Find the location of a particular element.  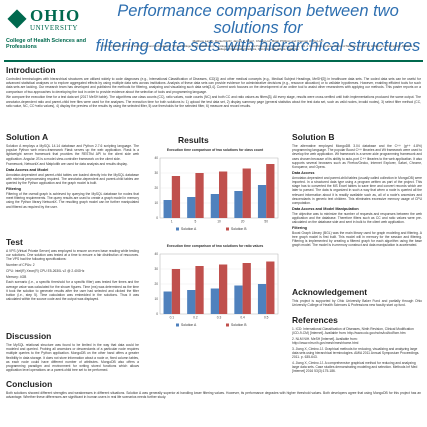

x-tick-label: 20 is located at coordinates (243, 222).